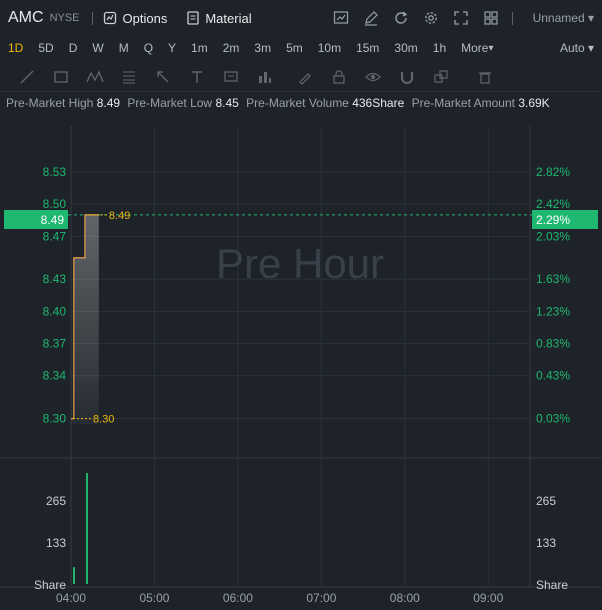 Image resolution: width=602 pixels, height=610 pixels. I want to click on timeframe-tab: Y, so click(172, 48).